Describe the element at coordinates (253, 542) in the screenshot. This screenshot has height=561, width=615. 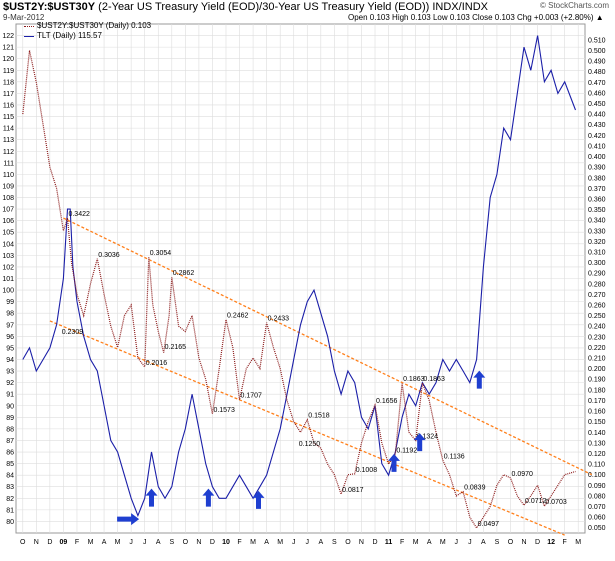
I see `x-tick-label-17: M` at that location.